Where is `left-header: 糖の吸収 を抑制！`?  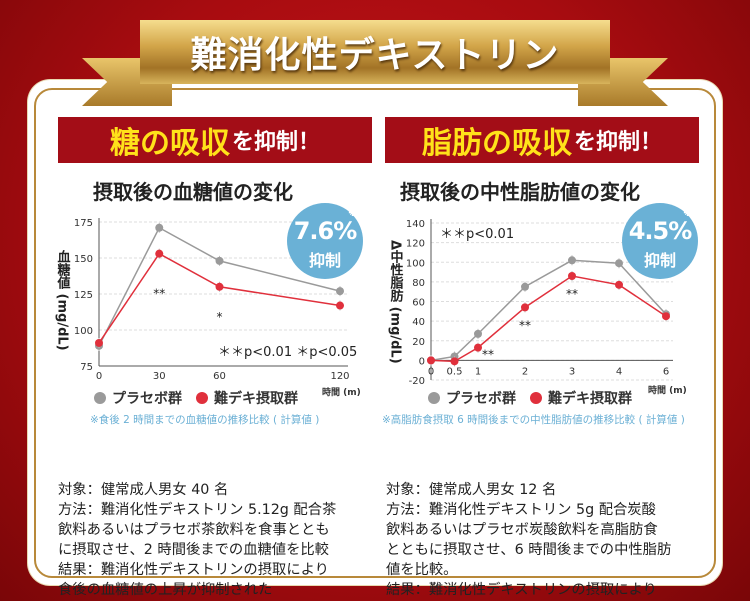 left-header: 糖の吸収 を抑制！ is located at coordinates (215, 140).